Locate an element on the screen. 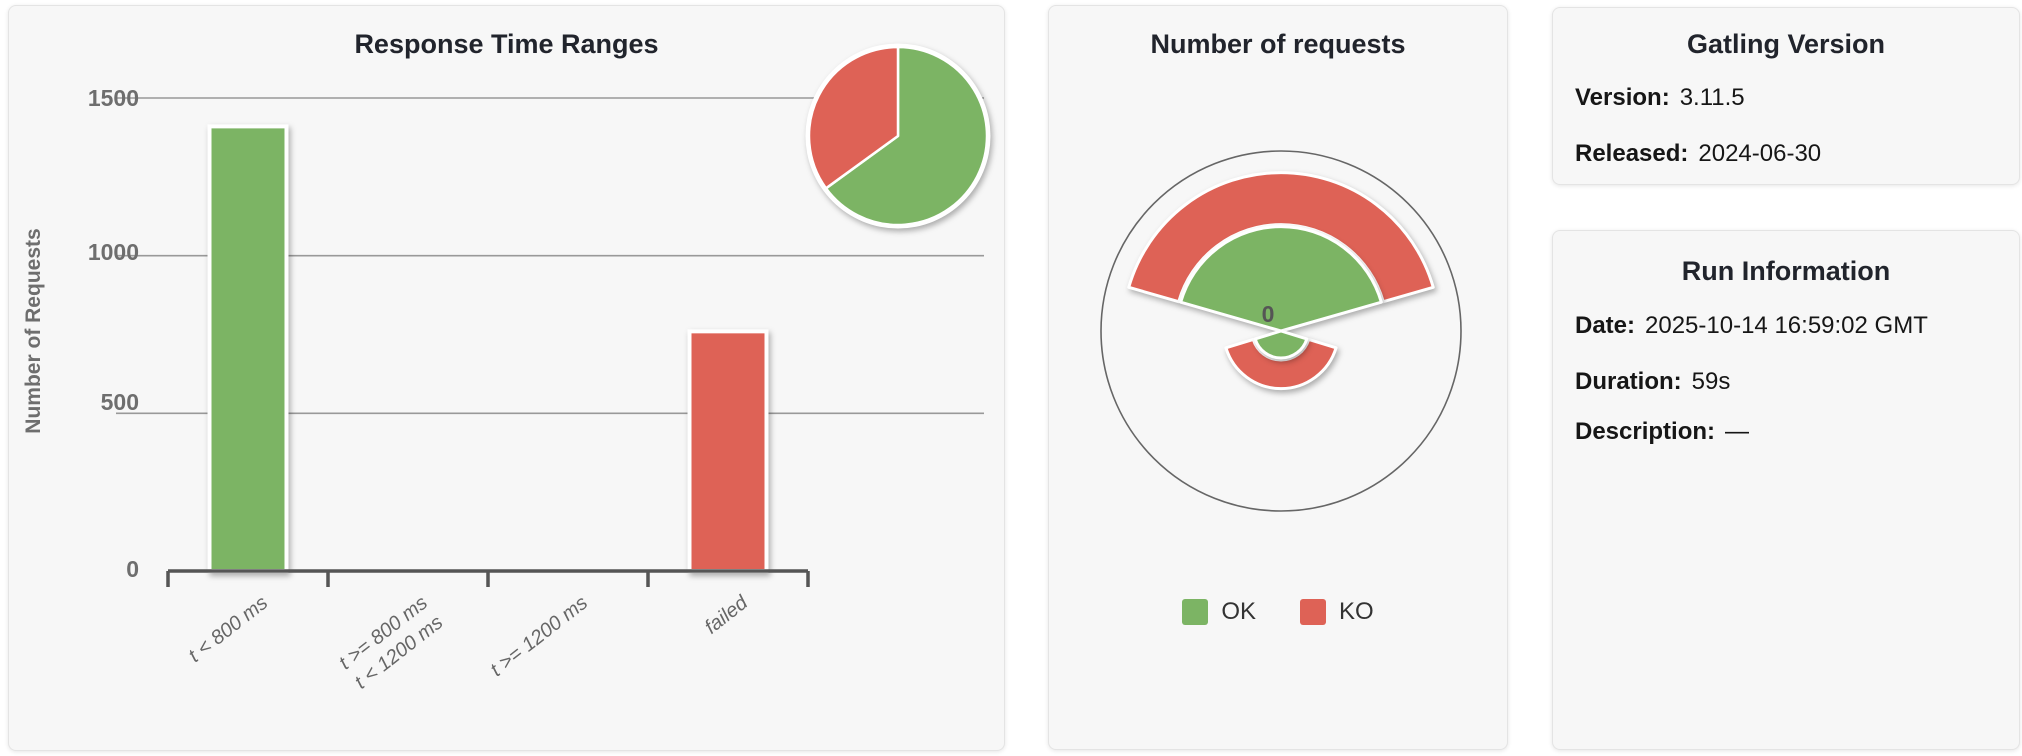  version-field: Version: 3.11.5 is located at coordinates (1789, 98).